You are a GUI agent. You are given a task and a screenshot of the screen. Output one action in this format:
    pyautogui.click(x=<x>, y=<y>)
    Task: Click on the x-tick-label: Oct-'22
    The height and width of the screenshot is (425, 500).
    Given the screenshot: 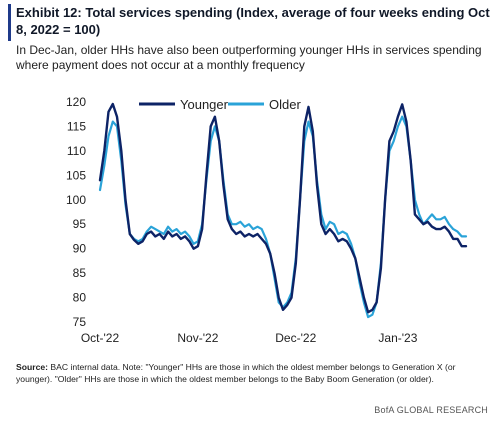 What is the action you would take?
    pyautogui.click(x=100, y=338)
    